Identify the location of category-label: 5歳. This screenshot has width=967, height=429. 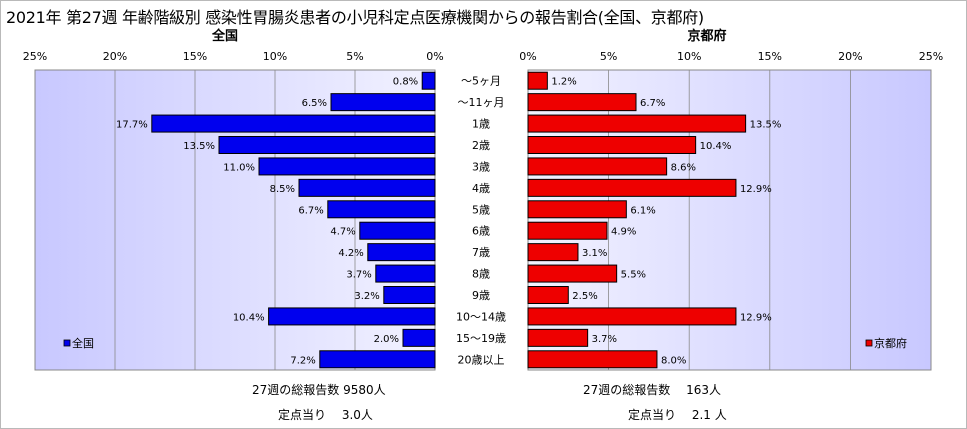
(481, 209).